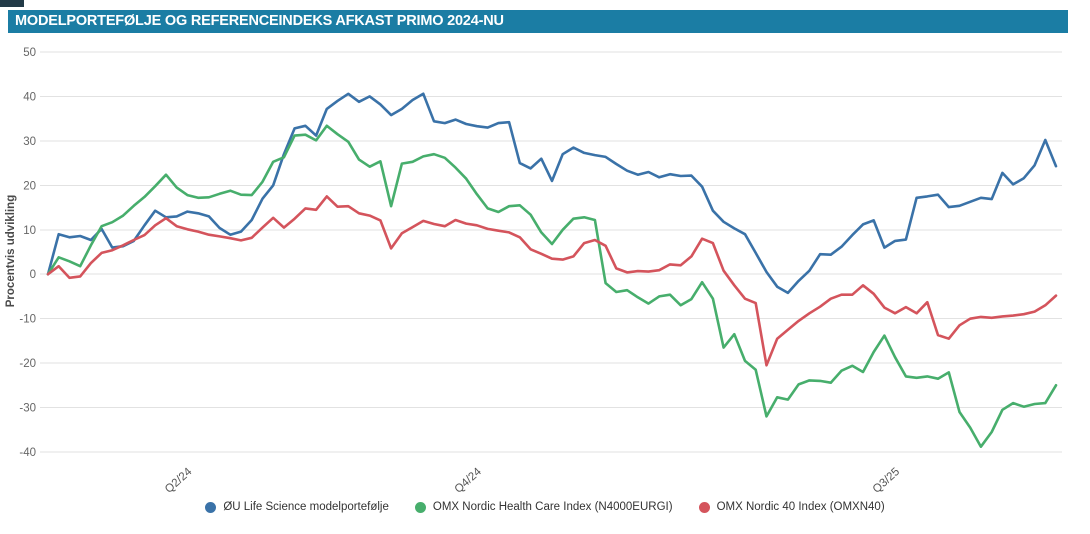 The image size is (1090, 534). I want to click on x-tick-label: Q4/24, so click(469, 480).